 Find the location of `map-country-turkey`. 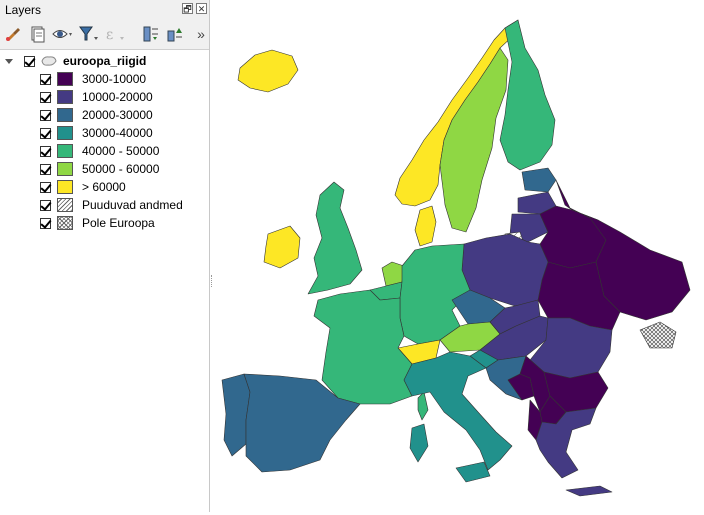

map-country-turkey is located at coordinates (658, 335).